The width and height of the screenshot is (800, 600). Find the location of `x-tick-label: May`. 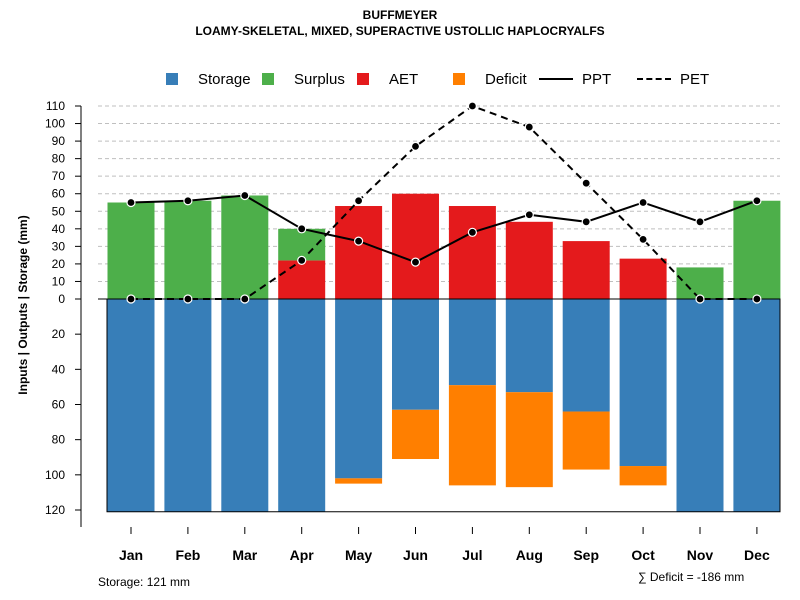

x-tick-label: May is located at coordinates (358, 555).